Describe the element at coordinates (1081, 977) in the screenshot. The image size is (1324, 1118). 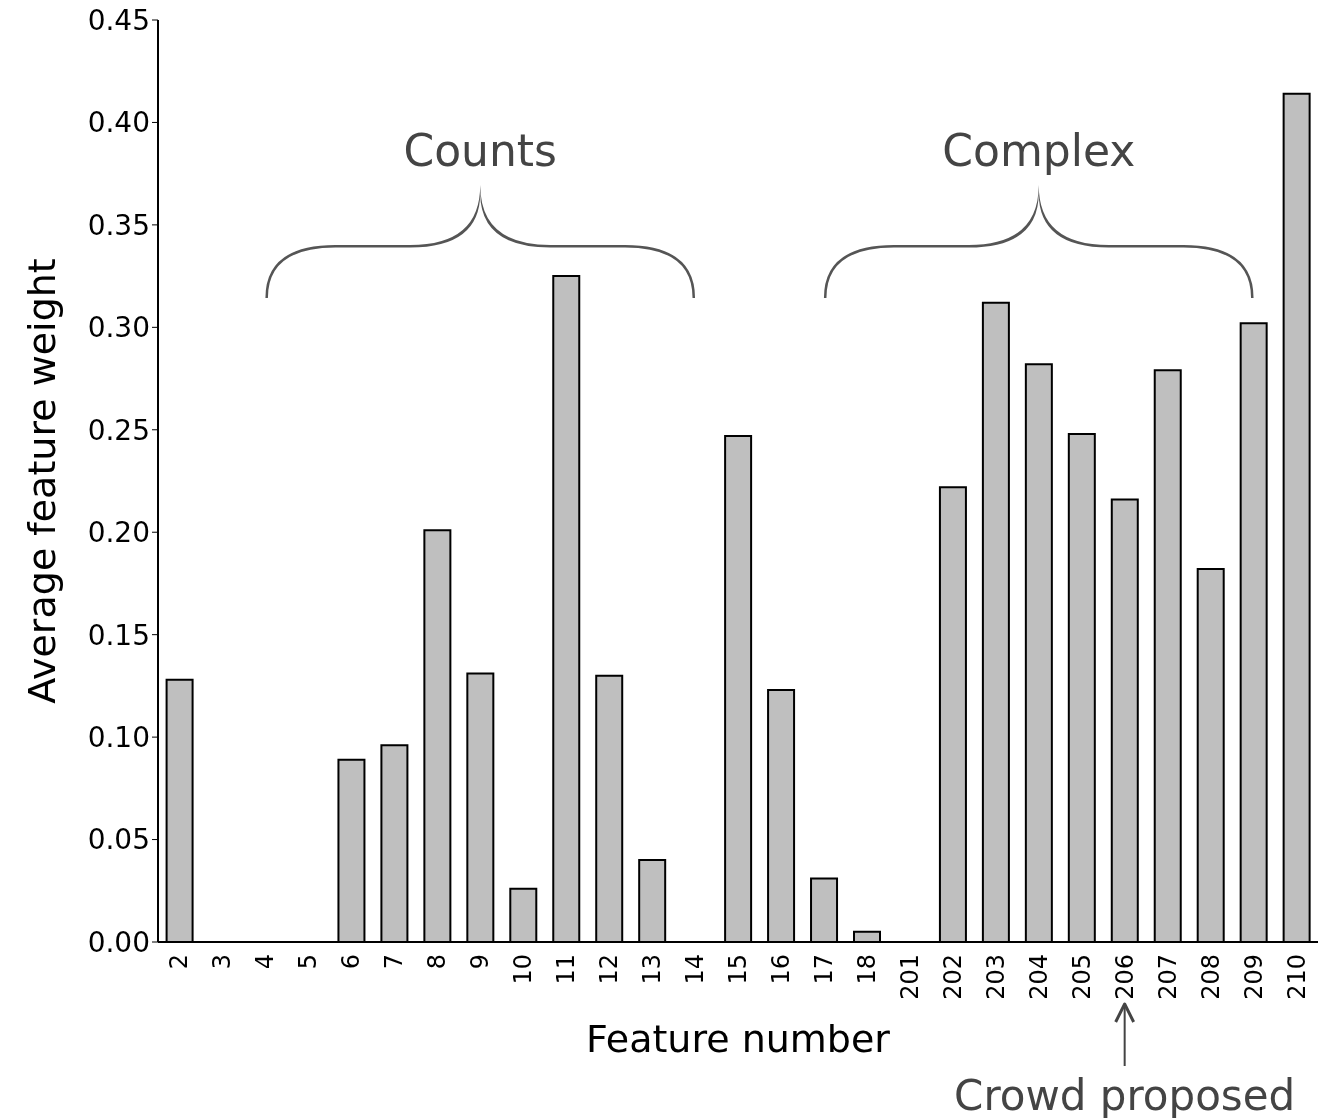
I see `x-tick-label: 205` at that location.